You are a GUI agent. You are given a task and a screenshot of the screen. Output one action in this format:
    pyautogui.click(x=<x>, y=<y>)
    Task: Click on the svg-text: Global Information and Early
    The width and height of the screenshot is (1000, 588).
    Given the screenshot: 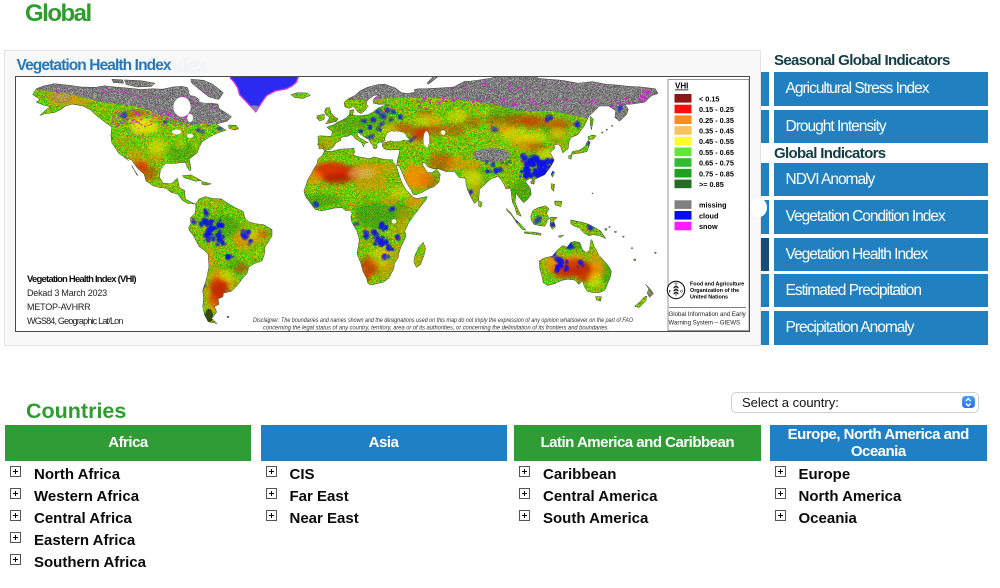 What is the action you would take?
    pyautogui.click(x=708, y=314)
    